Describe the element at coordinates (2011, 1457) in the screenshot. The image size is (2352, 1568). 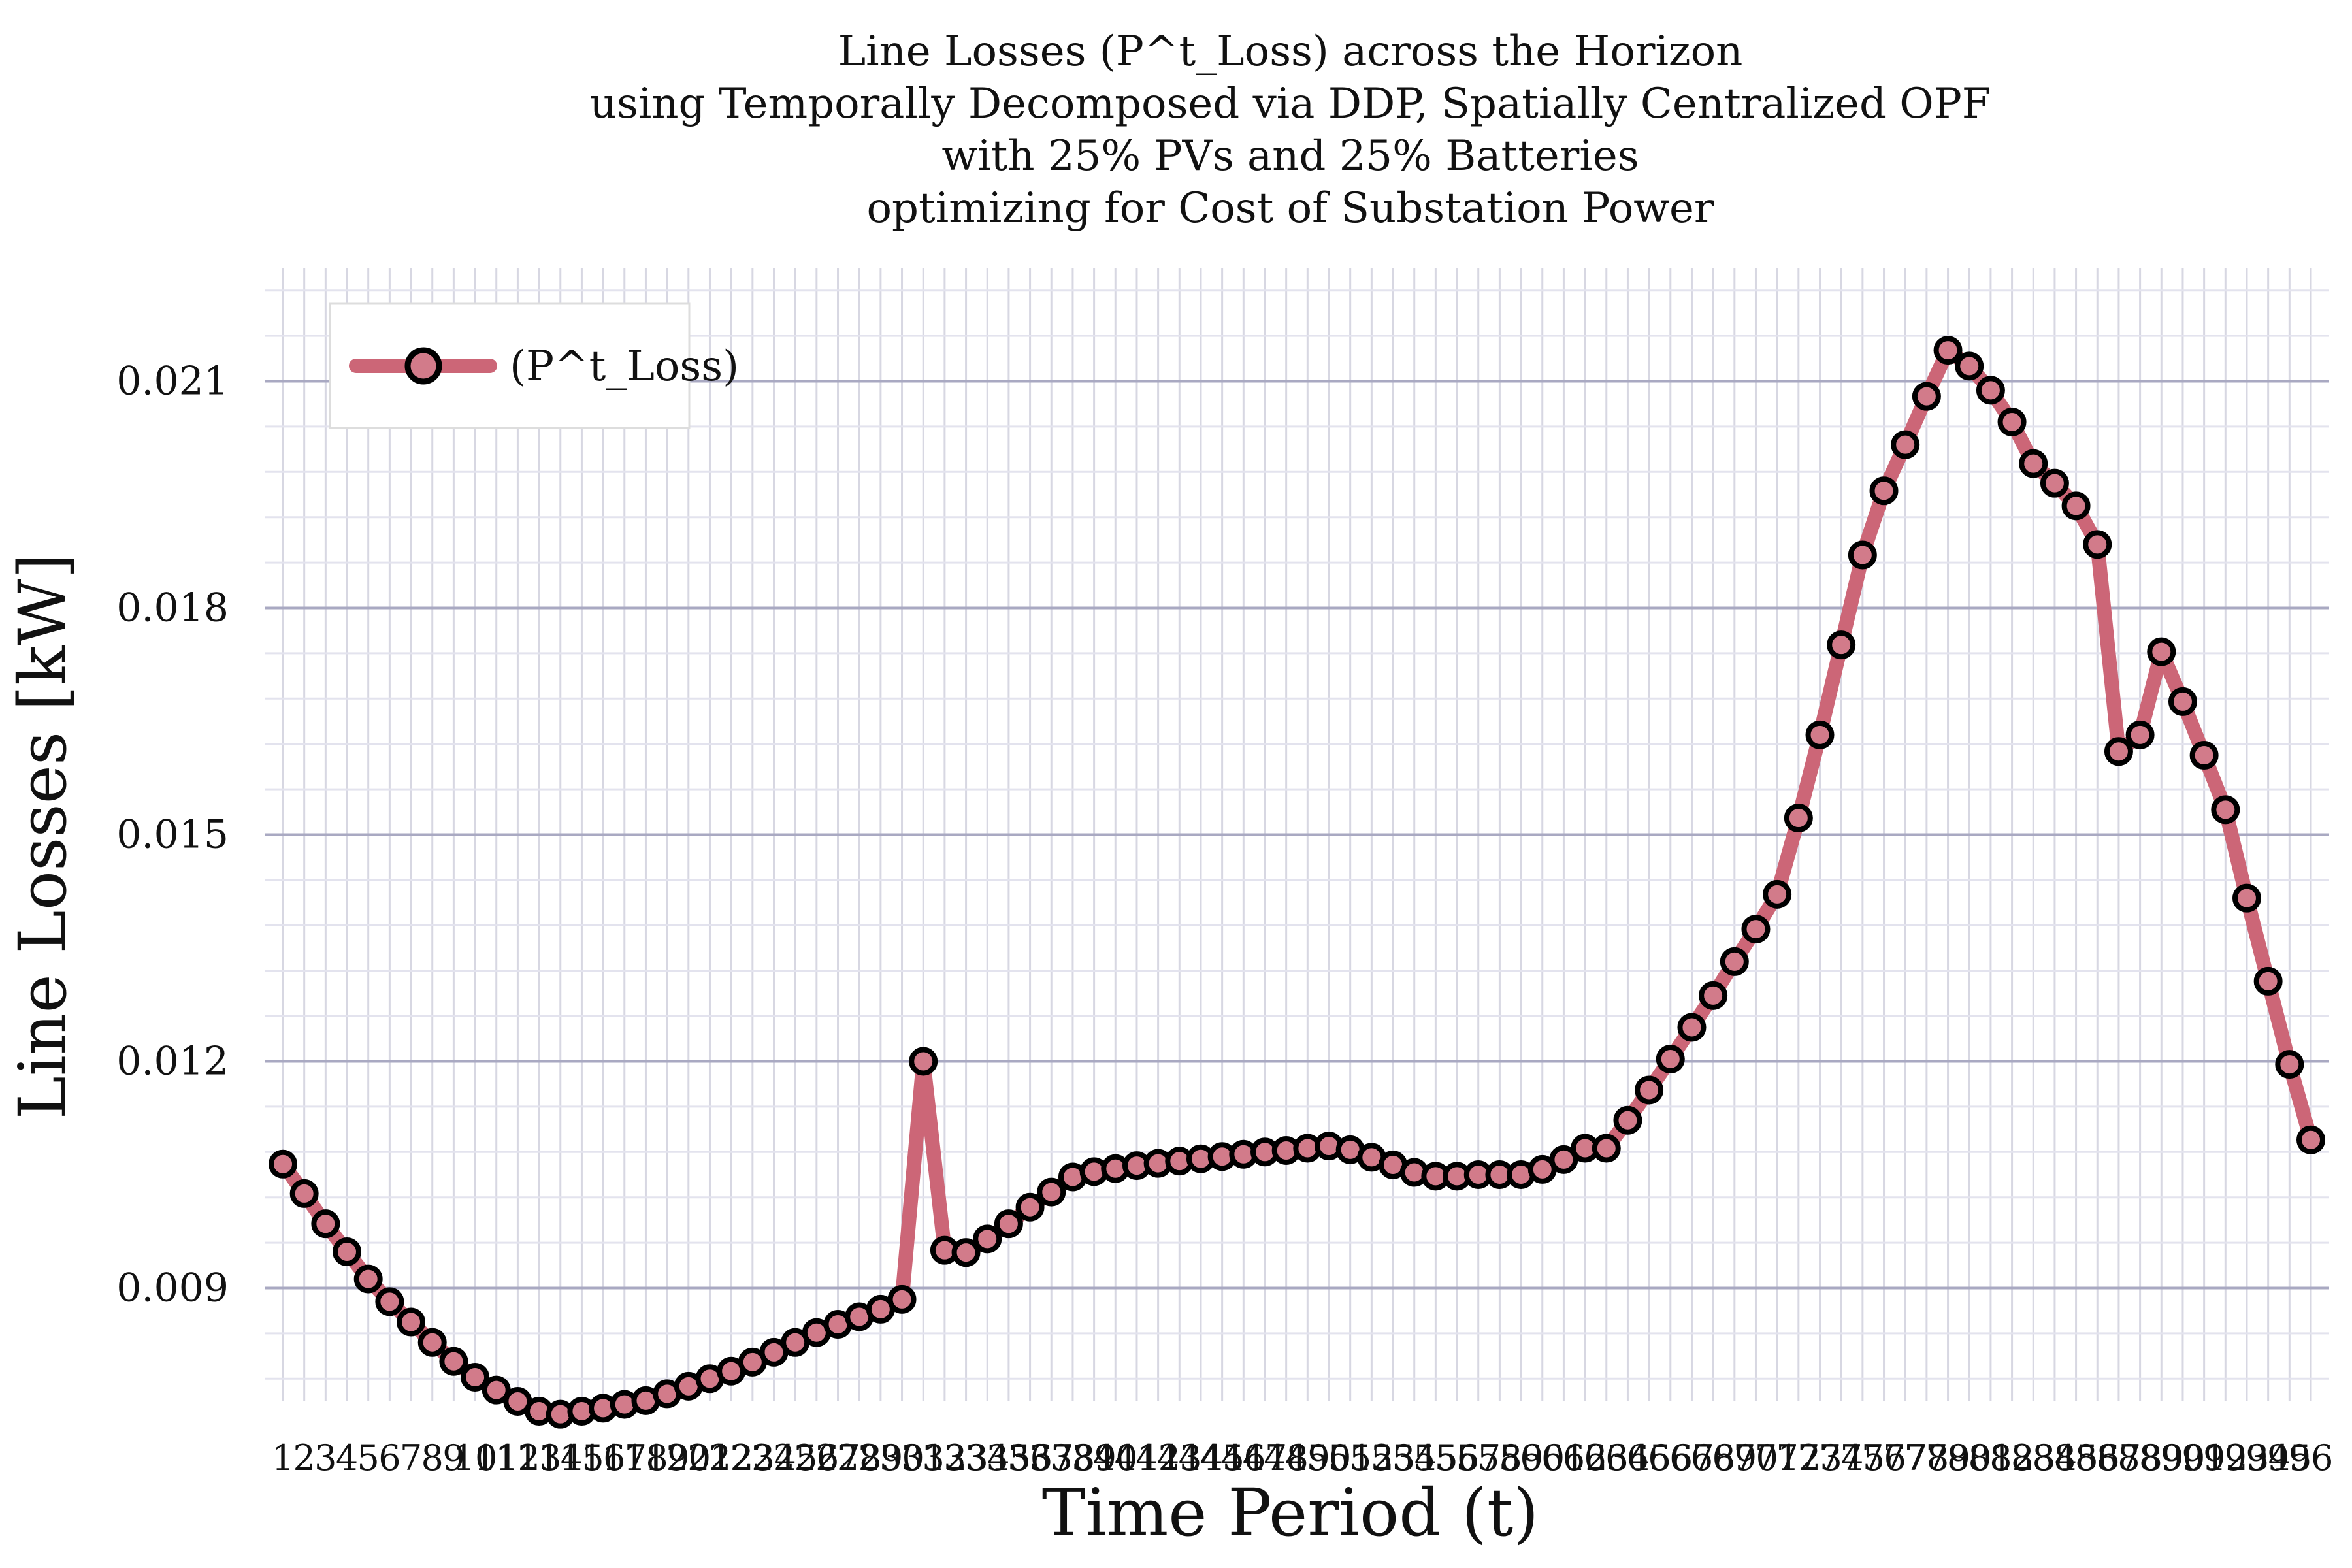
I see `x-tick-label: 82` at that location.